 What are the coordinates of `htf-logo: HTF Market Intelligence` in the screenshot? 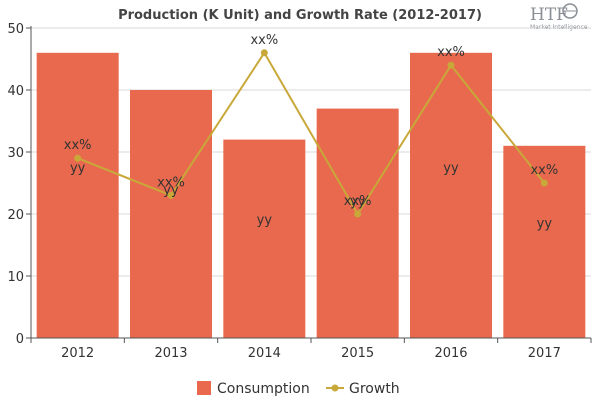 It's located at (559, 17).